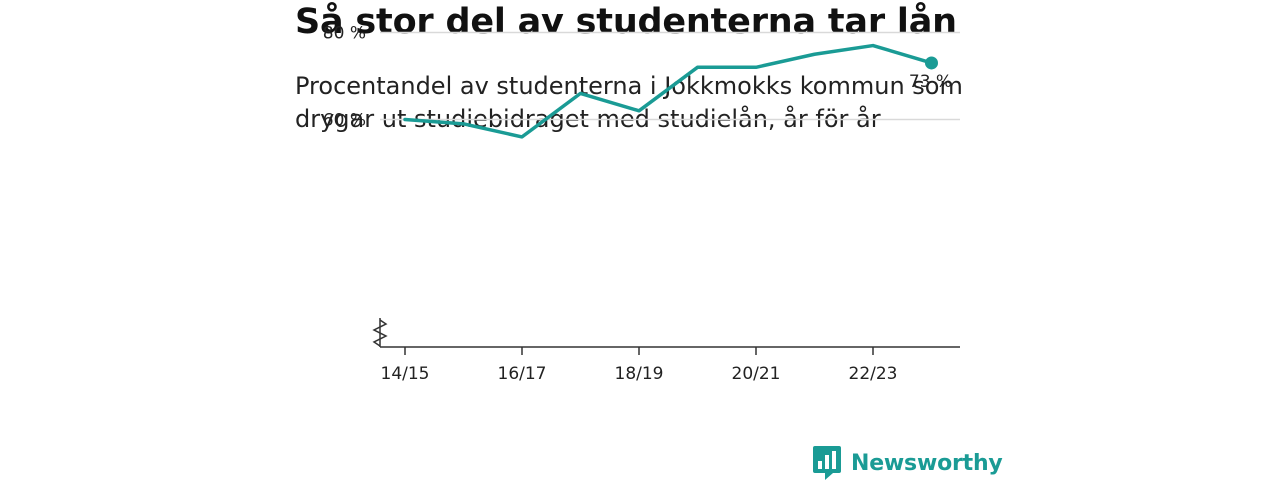  I want to click on data-labels: 73 %, so click(930, 82).